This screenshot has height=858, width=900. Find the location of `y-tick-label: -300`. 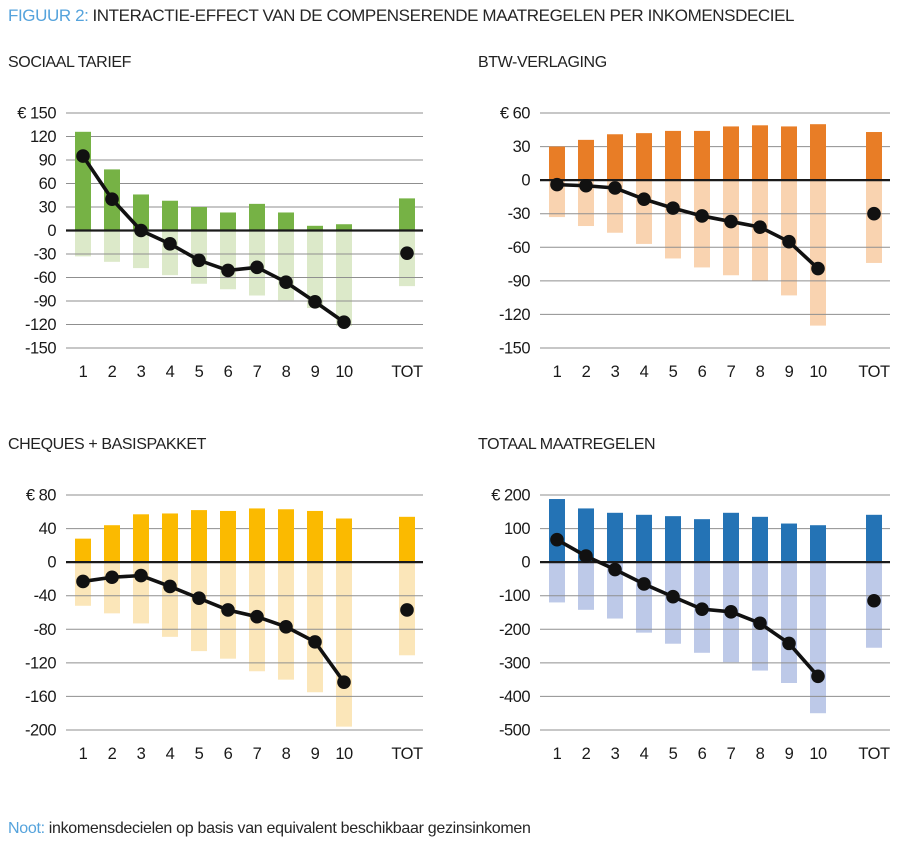

y-tick-label: -300 is located at coordinates (514, 663).